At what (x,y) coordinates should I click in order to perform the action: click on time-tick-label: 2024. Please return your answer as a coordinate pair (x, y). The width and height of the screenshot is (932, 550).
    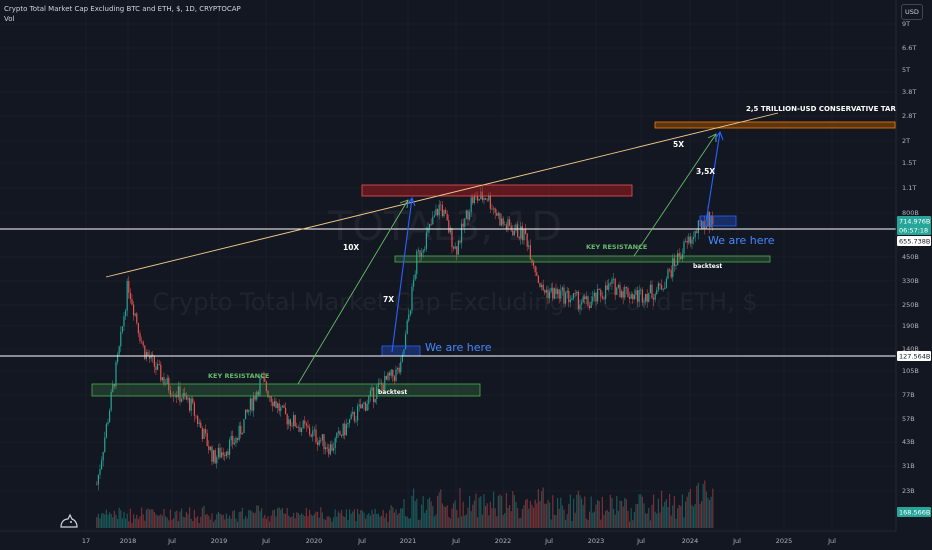
    Looking at the image, I should click on (690, 541).